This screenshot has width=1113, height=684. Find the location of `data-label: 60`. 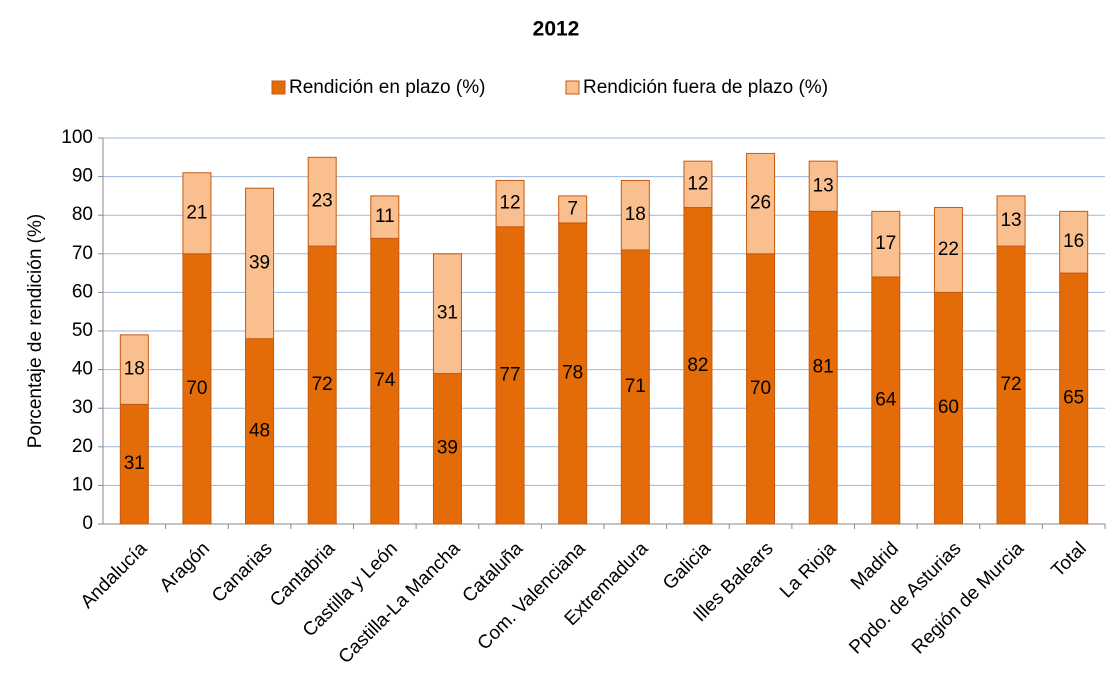

data-label: 60 is located at coordinates (948, 407).